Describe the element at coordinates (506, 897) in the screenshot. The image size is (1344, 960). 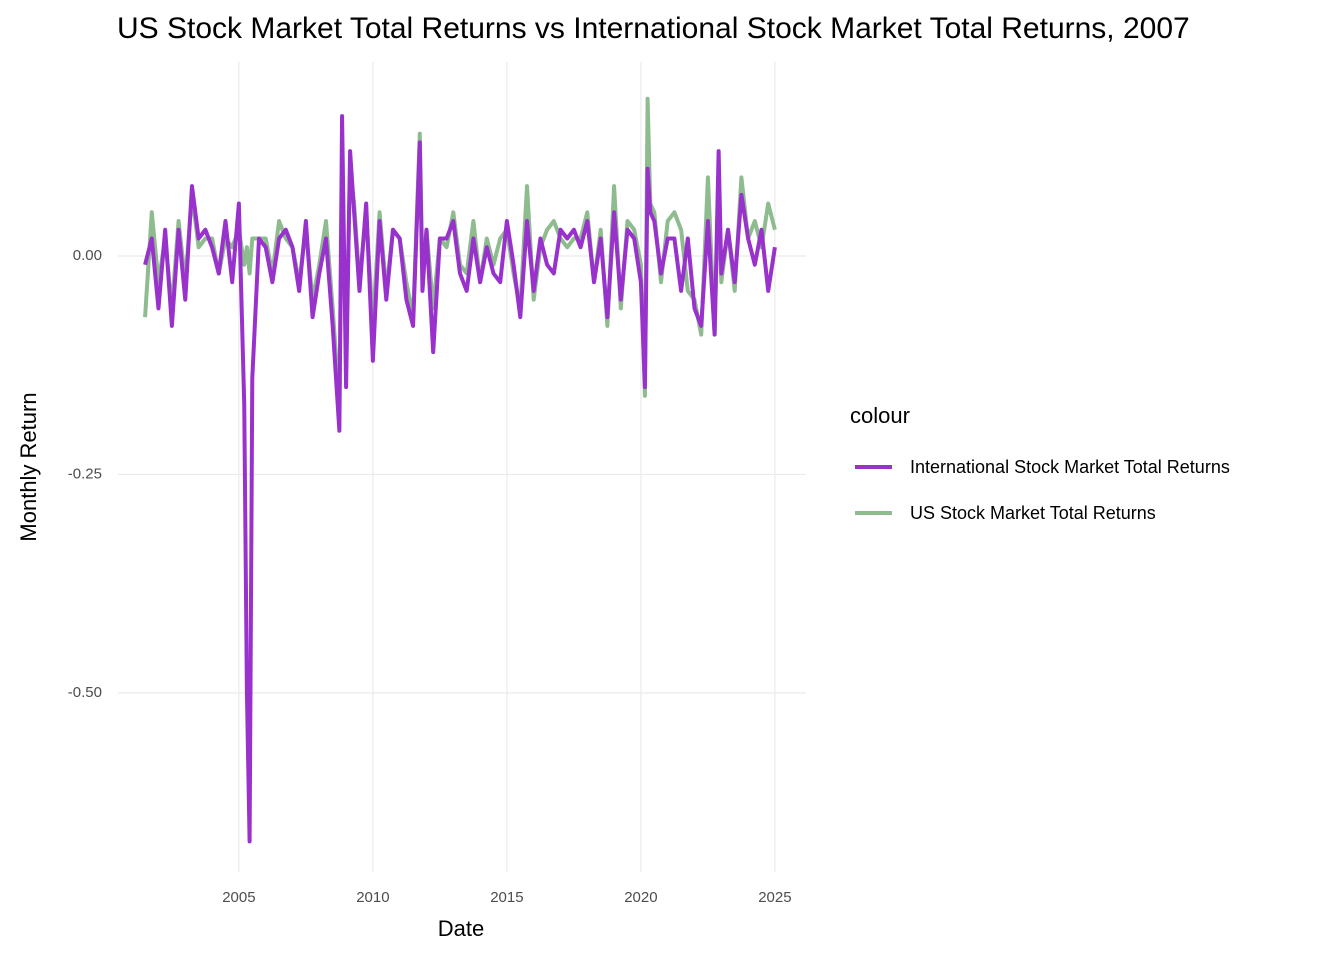
I see `x-tick-label: 2015` at that location.